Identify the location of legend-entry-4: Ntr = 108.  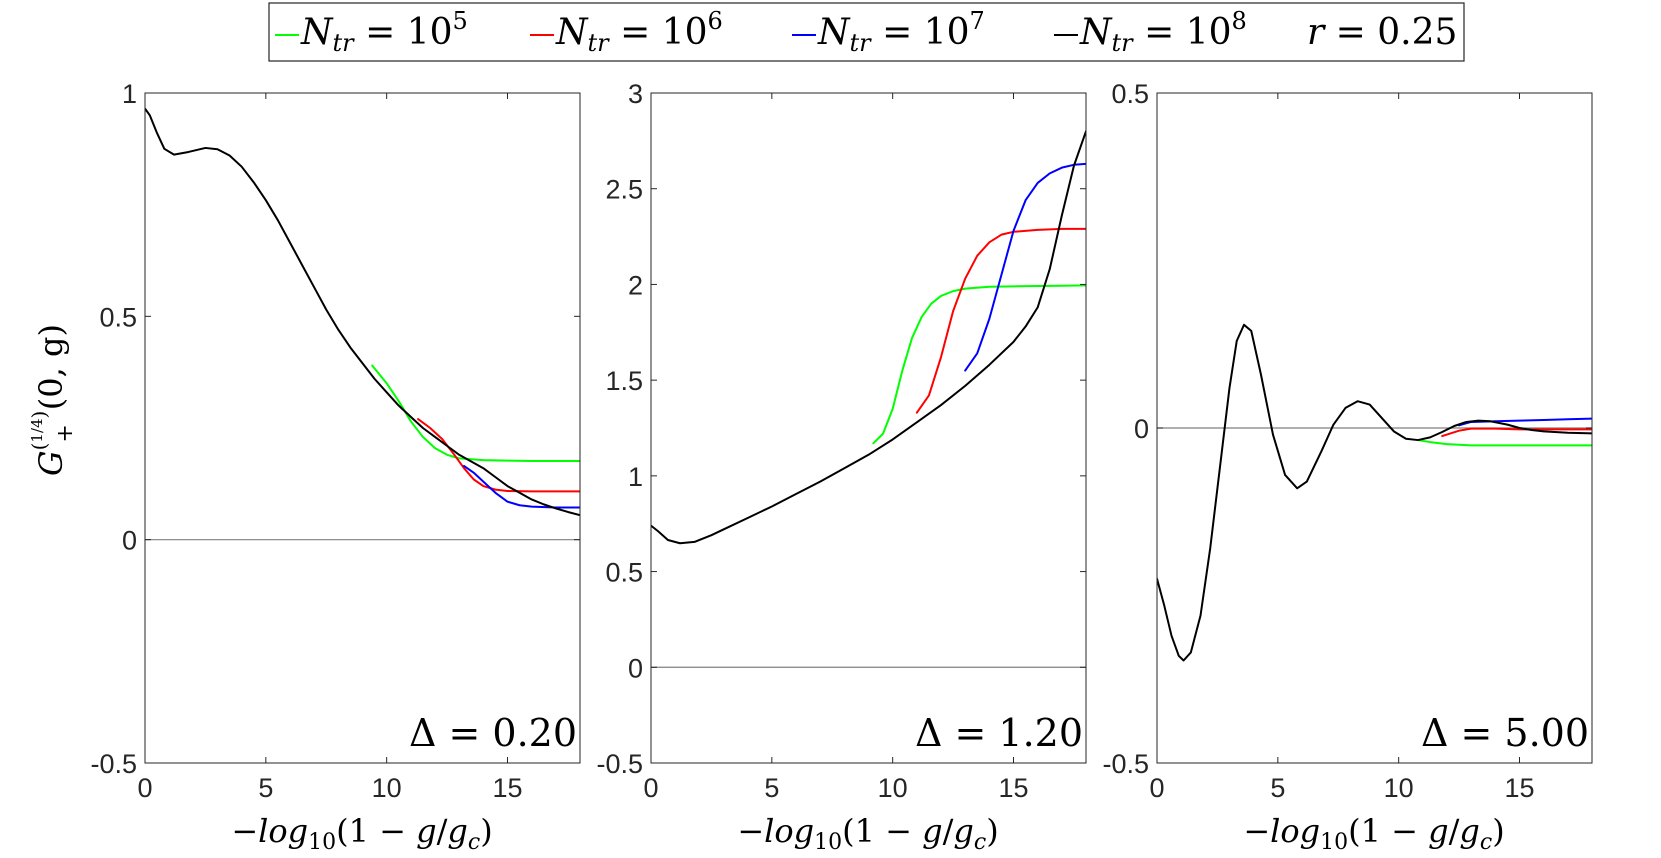
(1150, 32).